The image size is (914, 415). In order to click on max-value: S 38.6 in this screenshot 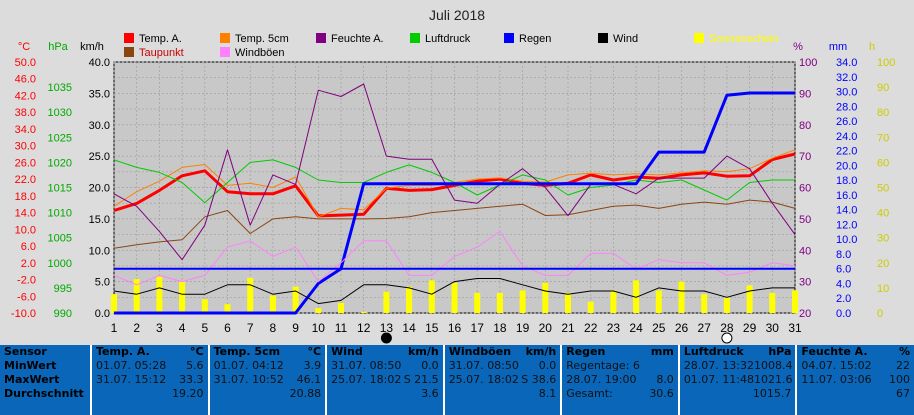, I will do `click(539, 379)`.